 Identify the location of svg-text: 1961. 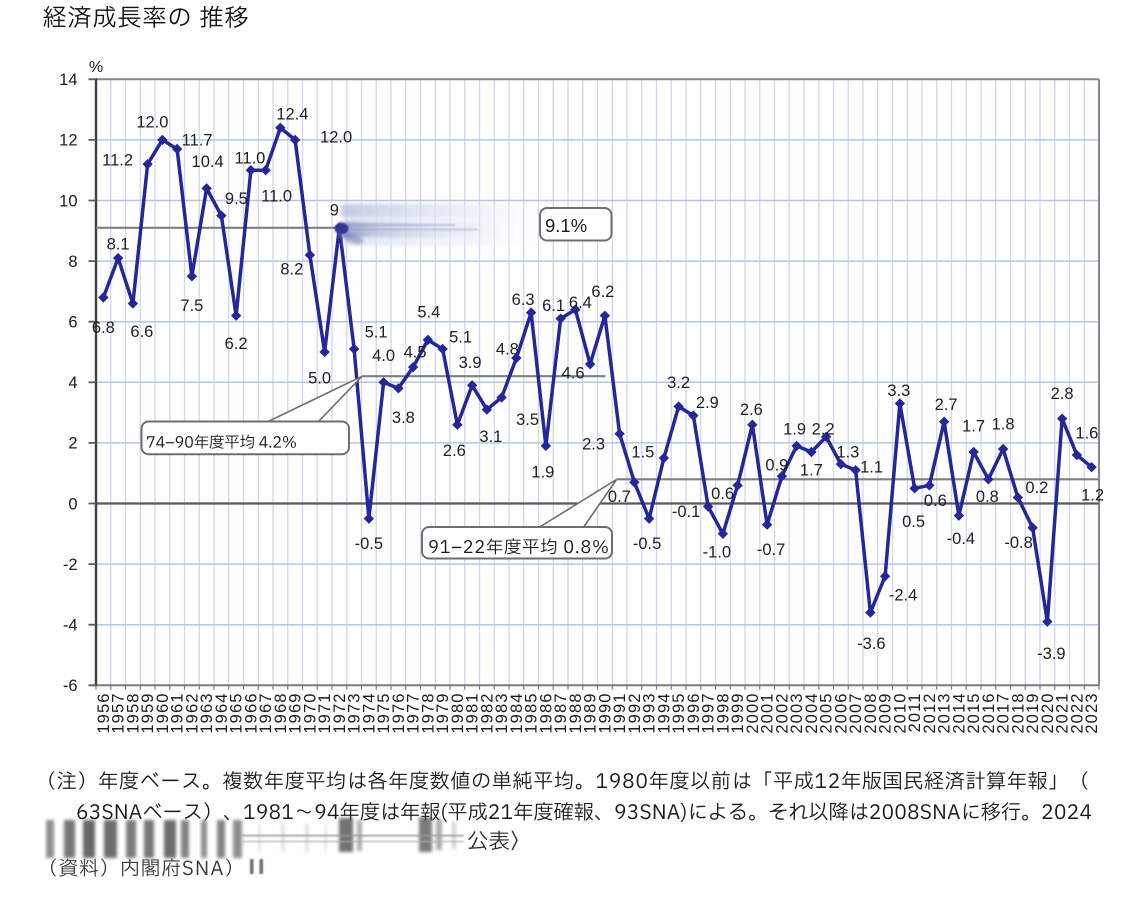
(178, 713).